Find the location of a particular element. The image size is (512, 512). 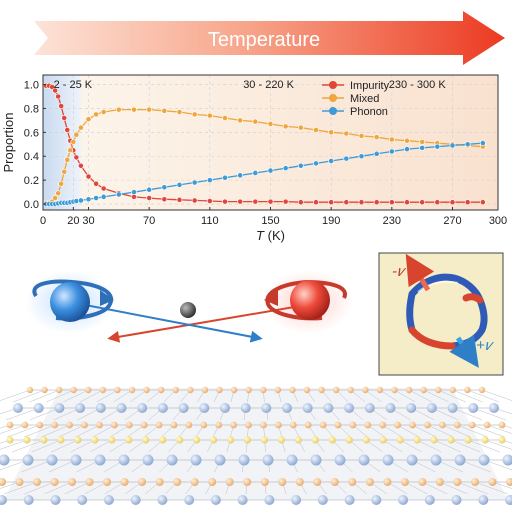

legend-label: Phonon is located at coordinates (369, 112).